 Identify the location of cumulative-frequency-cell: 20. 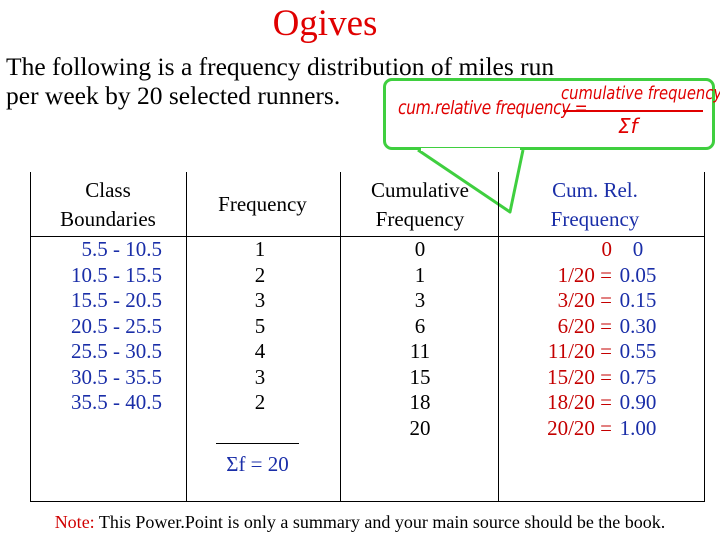
(420, 427).